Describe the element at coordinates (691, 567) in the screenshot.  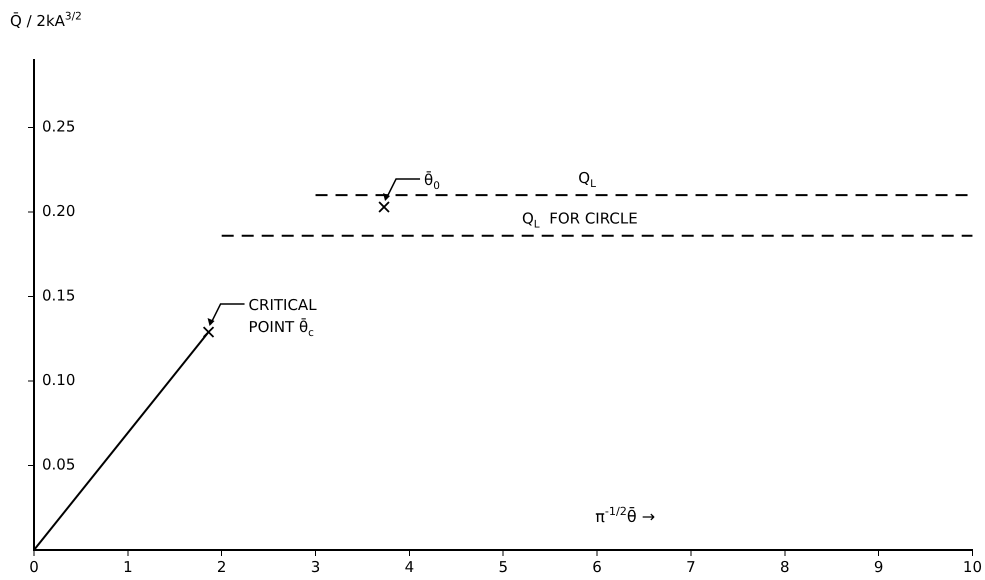
I see `x-tick-label: 7` at that location.